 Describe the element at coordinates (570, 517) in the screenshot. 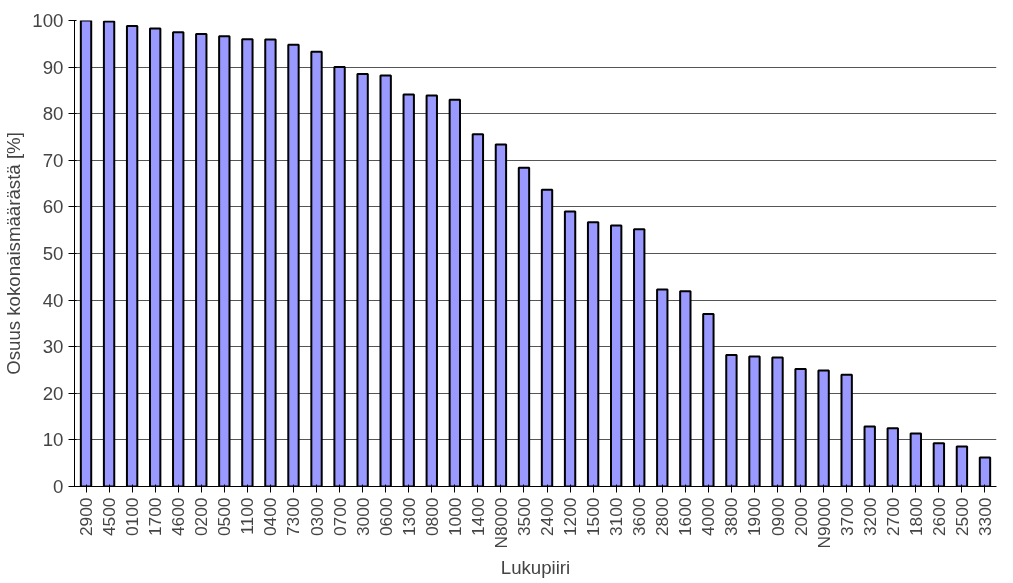

I see `x-tick-label: 1200` at that location.